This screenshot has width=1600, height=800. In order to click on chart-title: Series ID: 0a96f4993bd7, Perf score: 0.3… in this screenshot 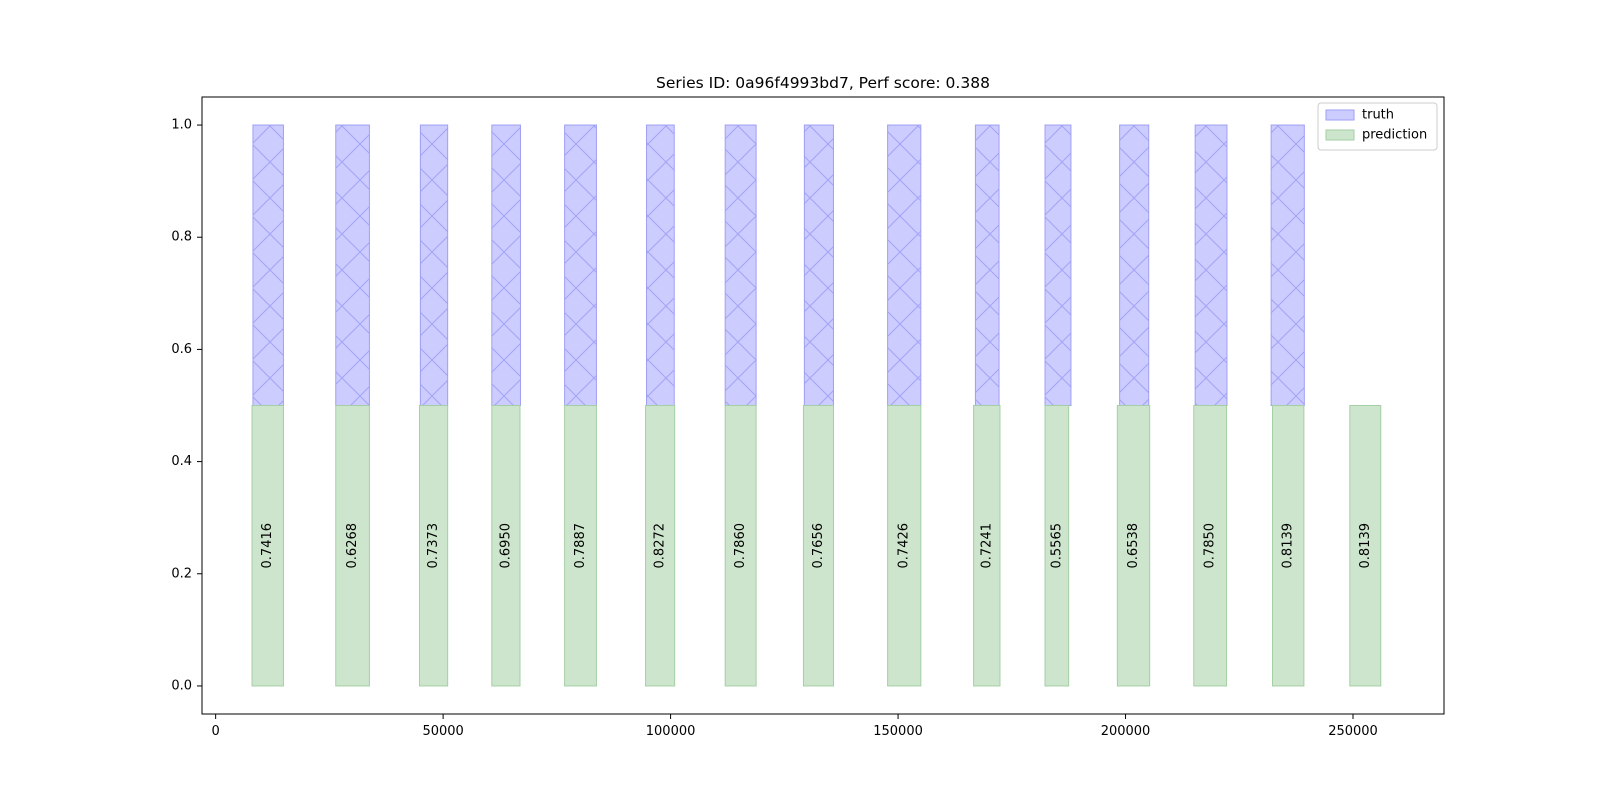, I will do `click(823, 83)`.